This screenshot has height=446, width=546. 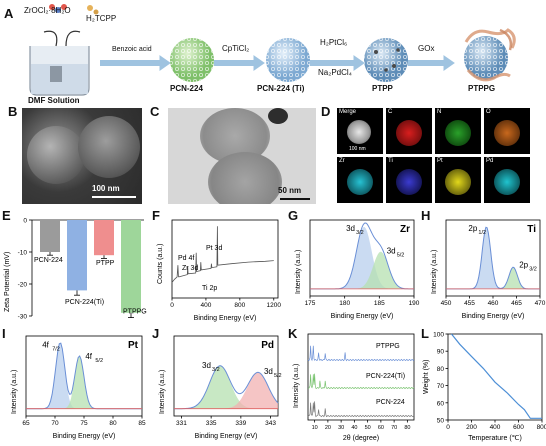 What do you see at coordinates (225, 318) in the screenshot?
I see `f-xlabel: Binding Energy (eV)` at bounding box center [225, 318].